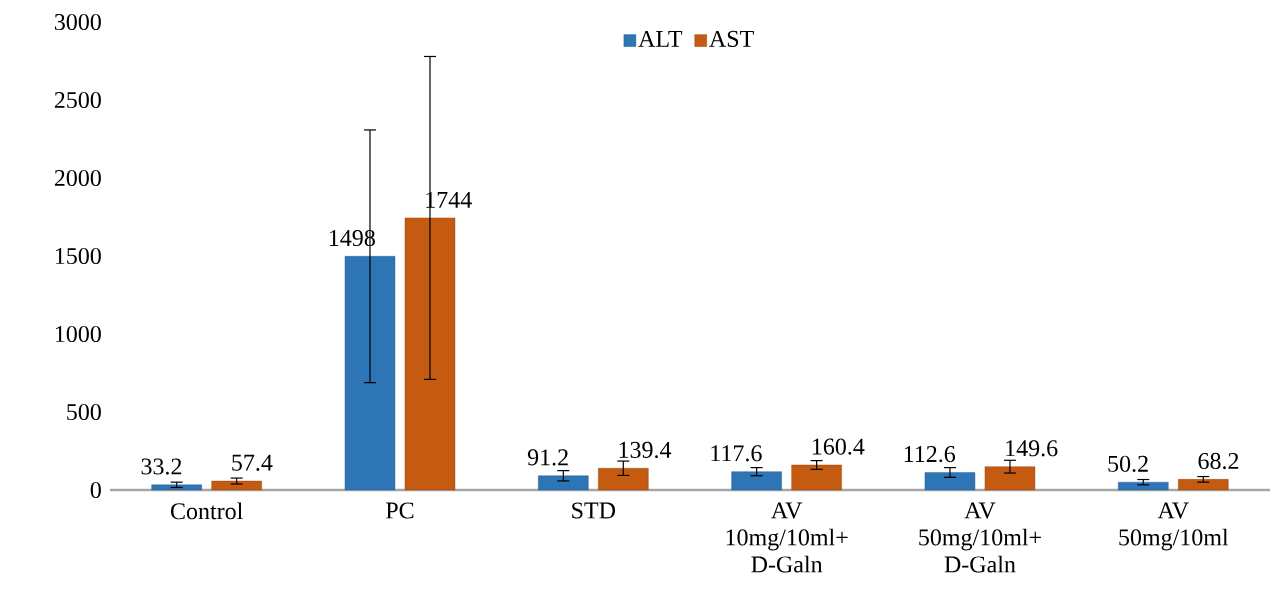 Image resolution: width=1276 pixels, height=614 pixels. Describe the element at coordinates (77, 178) in the screenshot. I see `y-tick-label: 2000` at that location.